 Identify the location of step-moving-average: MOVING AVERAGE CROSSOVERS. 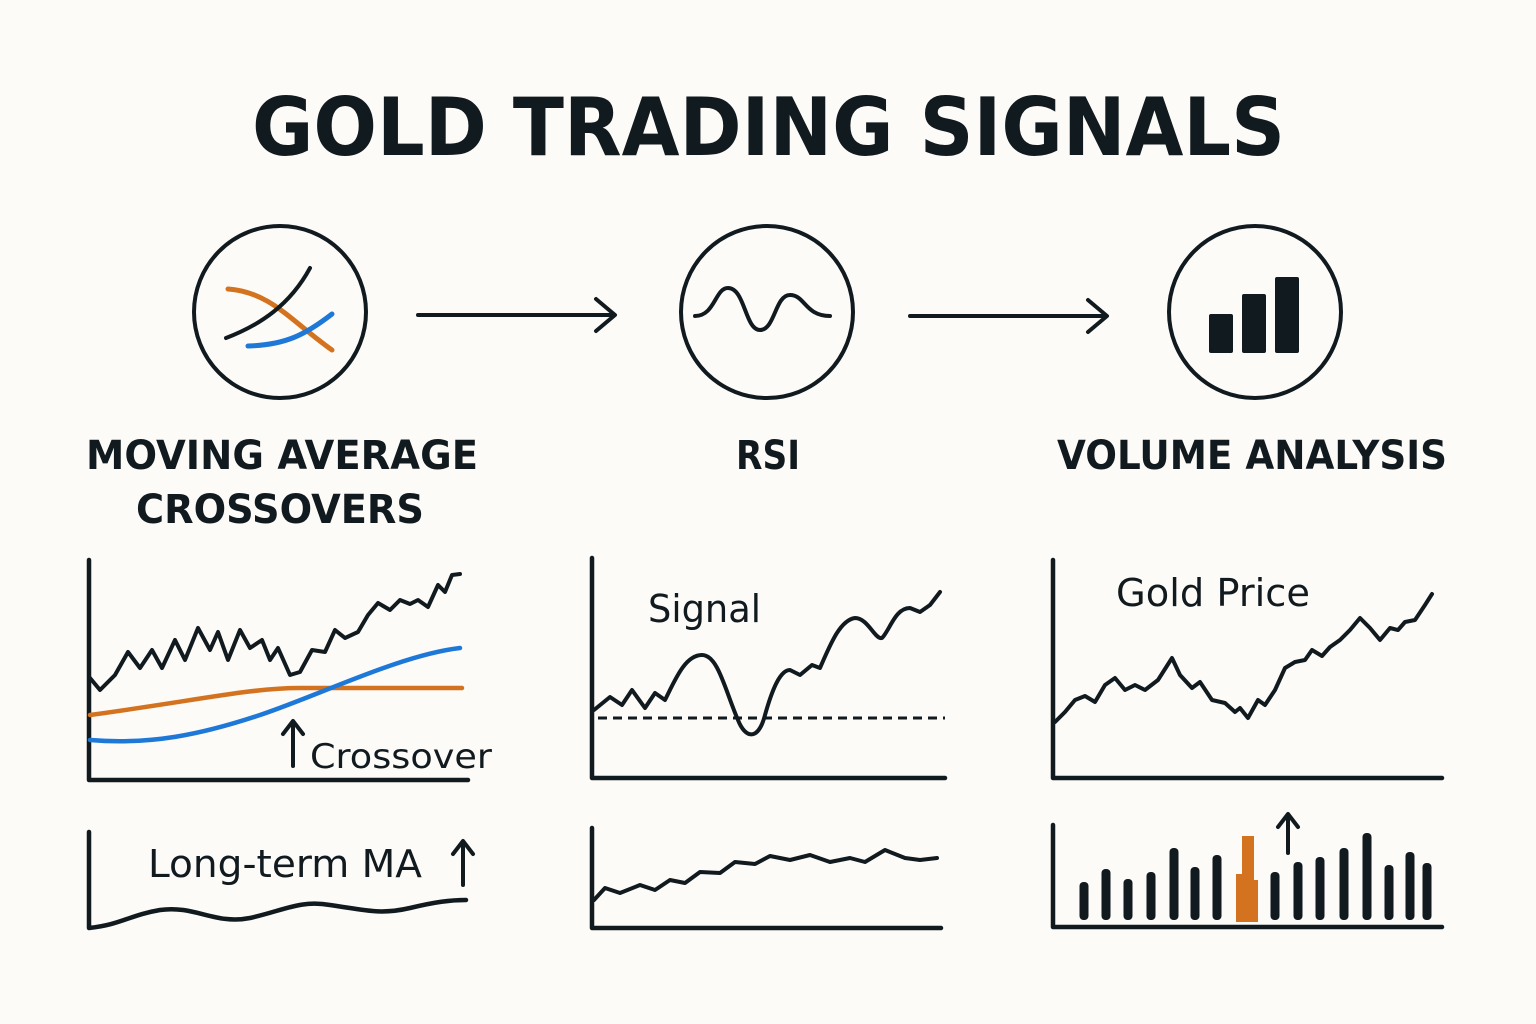
(282, 378).